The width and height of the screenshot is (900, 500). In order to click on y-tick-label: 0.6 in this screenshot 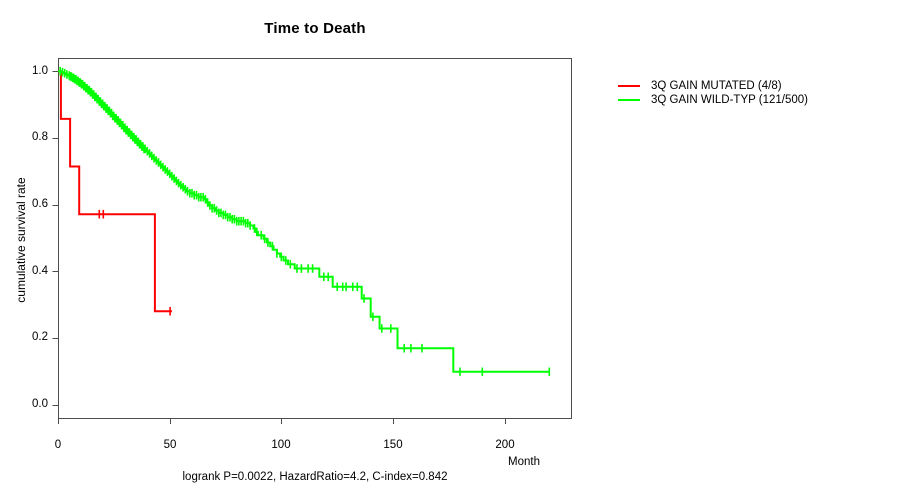, I will do `click(40, 204)`.